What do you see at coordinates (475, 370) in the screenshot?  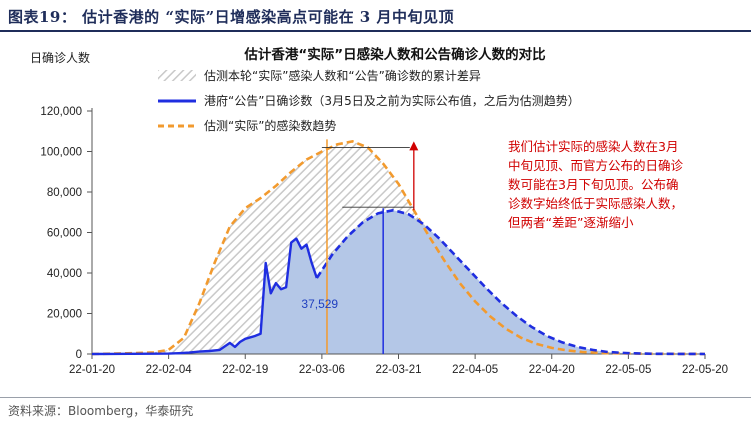 I see `x-tick-label: 22-04-05` at bounding box center [475, 370].